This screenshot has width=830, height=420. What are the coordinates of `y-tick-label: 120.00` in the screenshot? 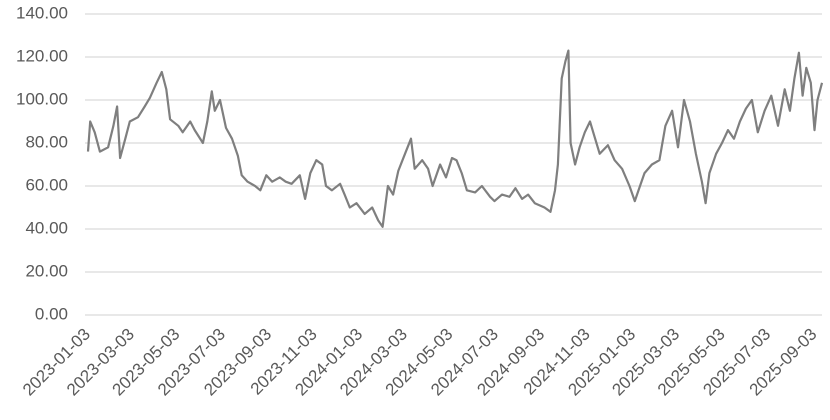 It's located at (42, 55).